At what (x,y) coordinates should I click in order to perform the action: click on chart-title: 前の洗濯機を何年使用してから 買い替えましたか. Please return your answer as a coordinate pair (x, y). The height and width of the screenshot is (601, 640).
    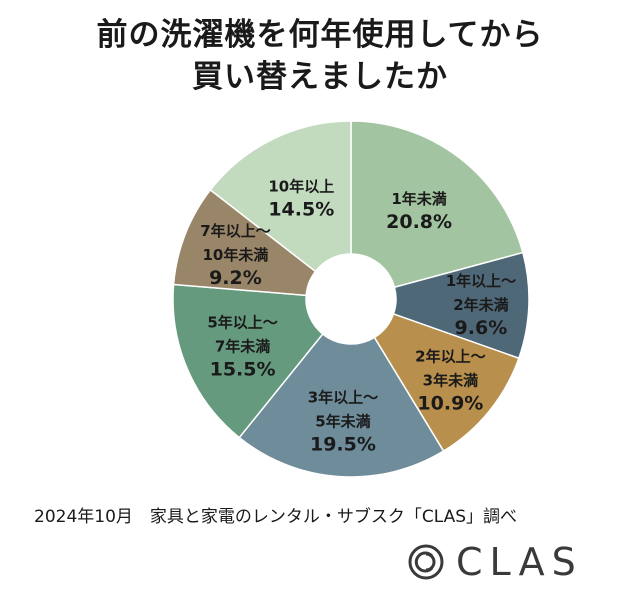
    Looking at the image, I should click on (320, 56).